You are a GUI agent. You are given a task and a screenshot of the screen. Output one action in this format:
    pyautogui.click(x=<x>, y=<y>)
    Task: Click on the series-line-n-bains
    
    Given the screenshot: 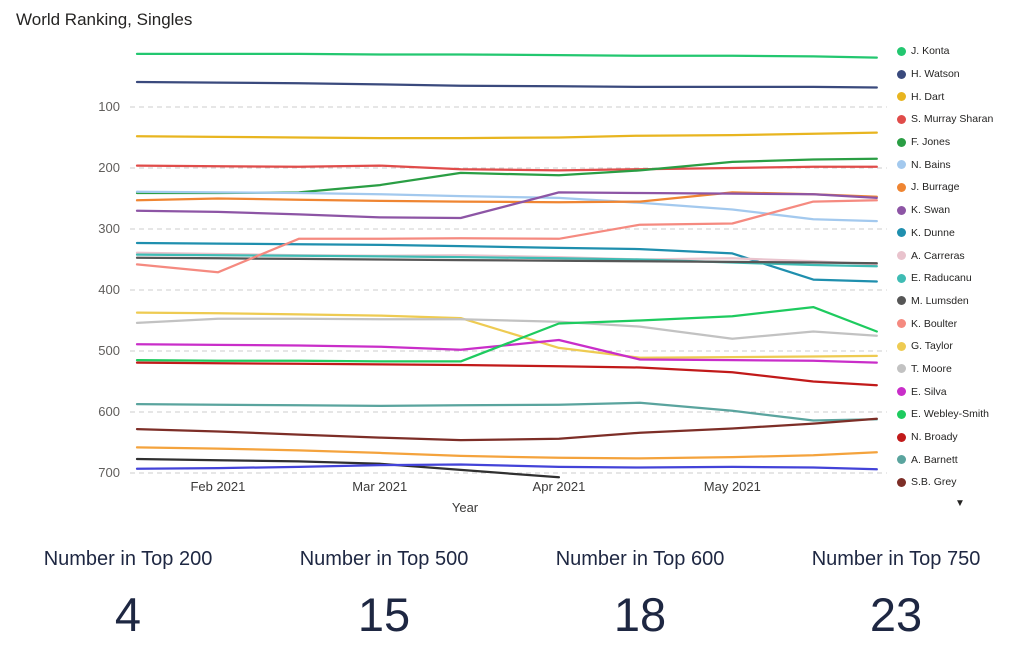 What is the action you would take?
    pyautogui.click(x=506, y=206)
    